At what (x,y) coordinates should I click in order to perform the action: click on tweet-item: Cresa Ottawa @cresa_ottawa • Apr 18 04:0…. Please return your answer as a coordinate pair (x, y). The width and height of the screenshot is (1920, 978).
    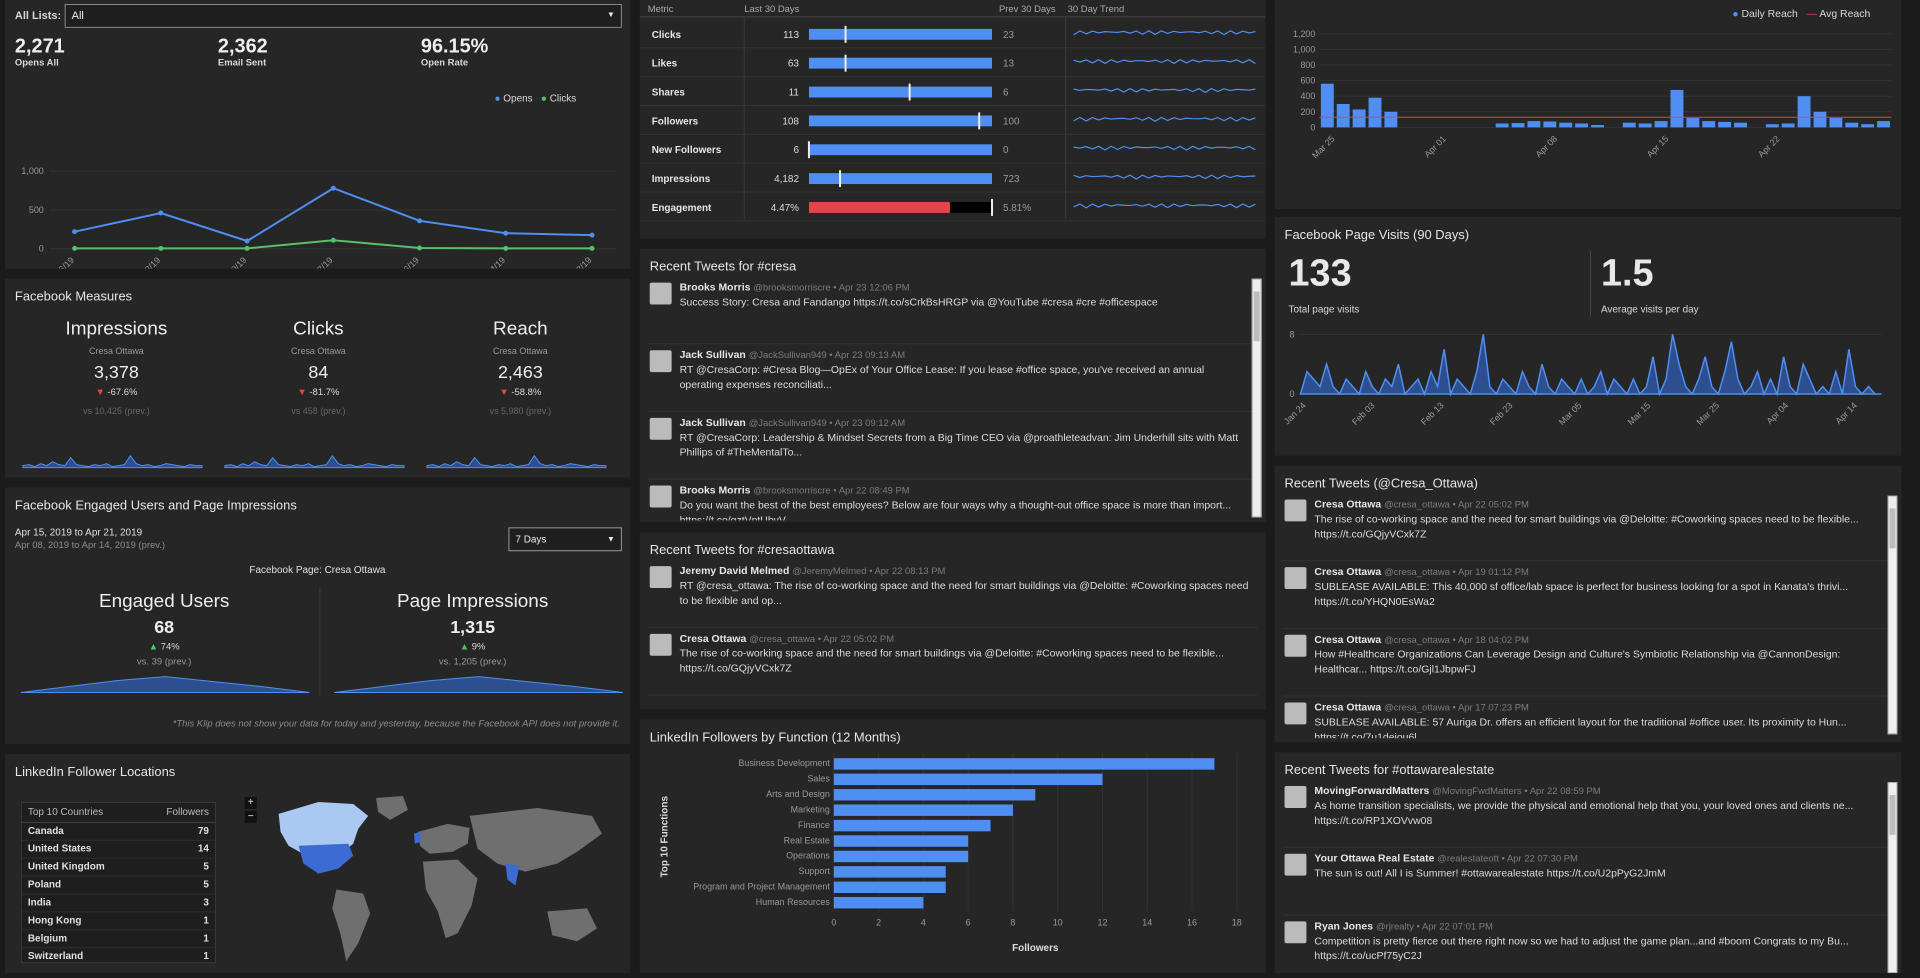
    Looking at the image, I should click on (1585, 663).